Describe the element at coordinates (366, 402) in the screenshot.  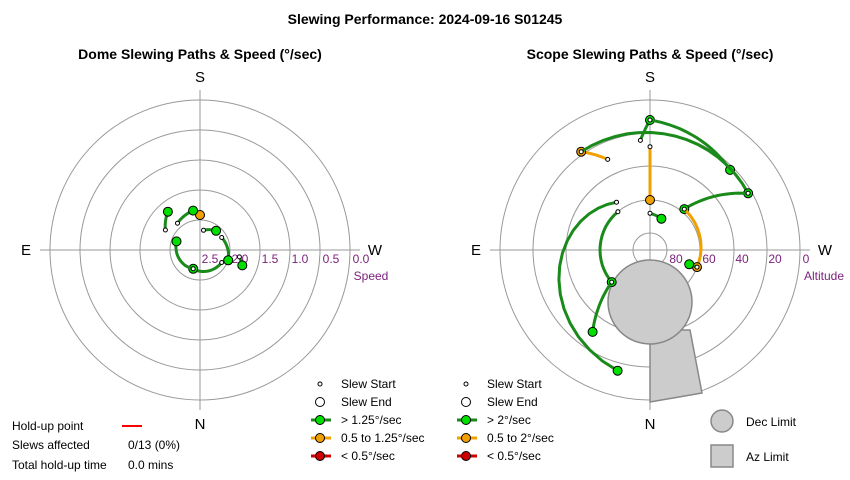
I see `dome-legend-end: Slew End` at that location.